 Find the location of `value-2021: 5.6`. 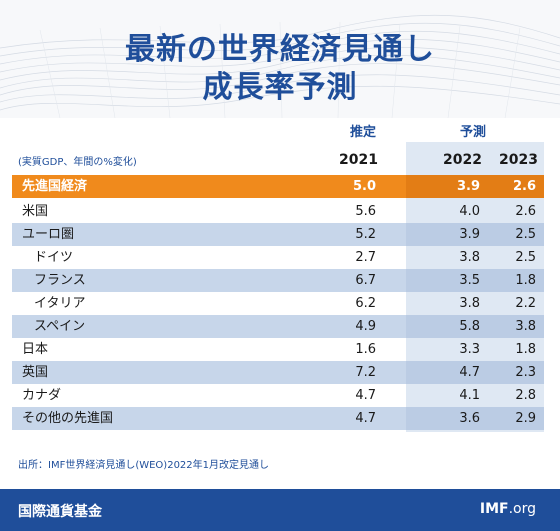

value-2021: 5.6 is located at coordinates (365, 211).